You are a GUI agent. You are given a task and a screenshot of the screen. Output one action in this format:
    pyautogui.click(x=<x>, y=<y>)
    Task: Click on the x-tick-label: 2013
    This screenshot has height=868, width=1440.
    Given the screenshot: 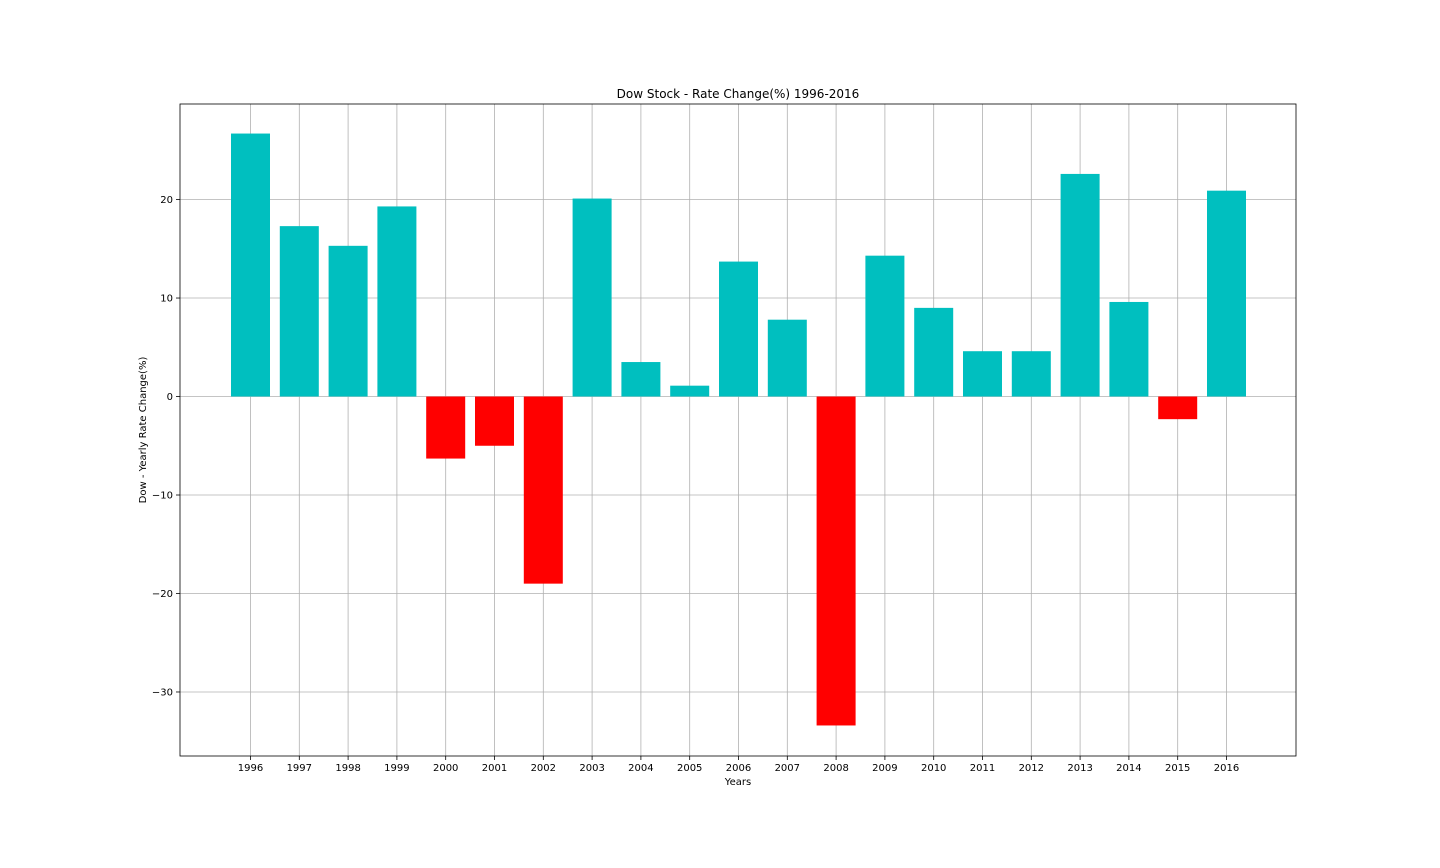 What is the action you would take?
    pyautogui.click(x=1079, y=768)
    